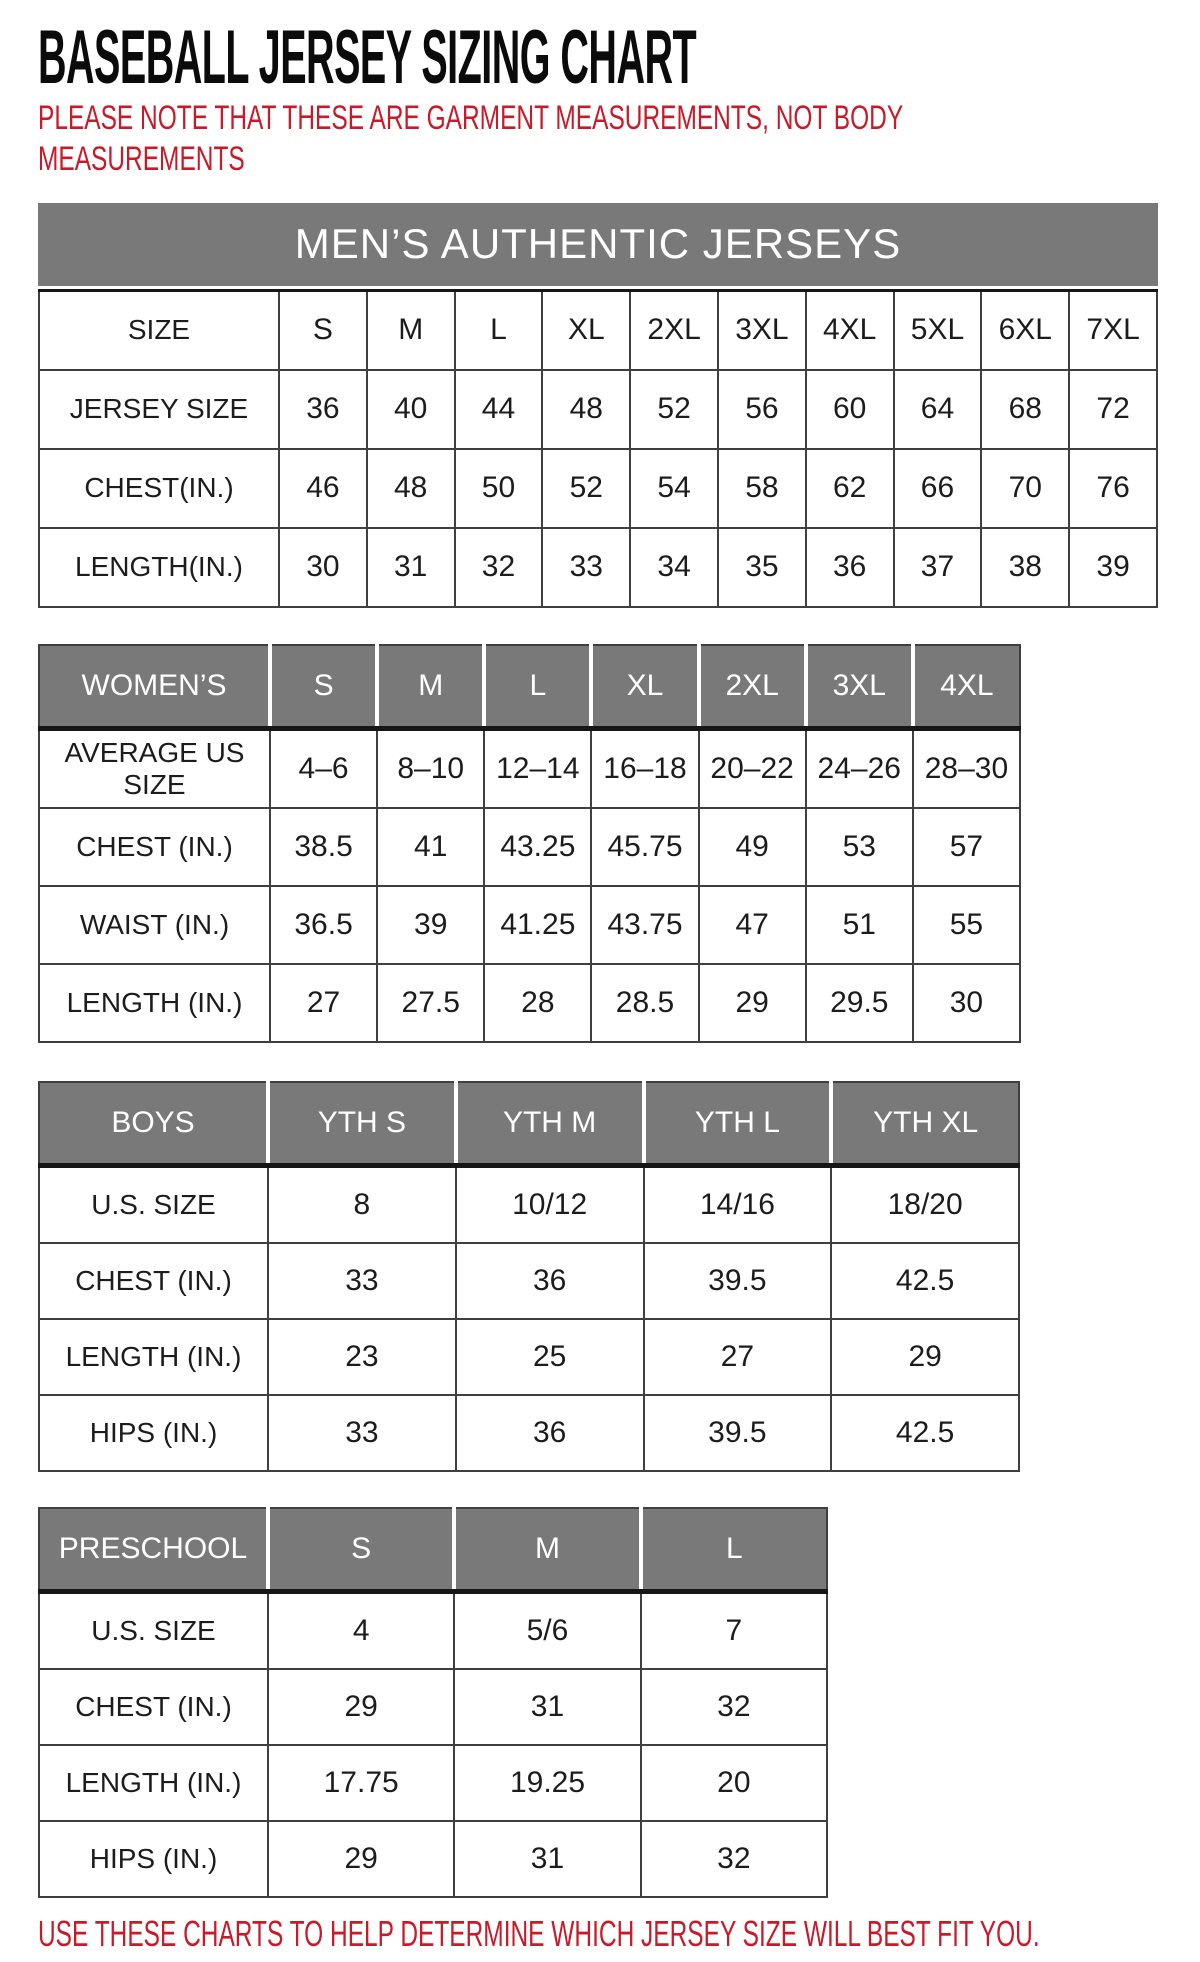 The image size is (1200, 1962). I want to click on value-cell: 36.5, so click(323, 924).